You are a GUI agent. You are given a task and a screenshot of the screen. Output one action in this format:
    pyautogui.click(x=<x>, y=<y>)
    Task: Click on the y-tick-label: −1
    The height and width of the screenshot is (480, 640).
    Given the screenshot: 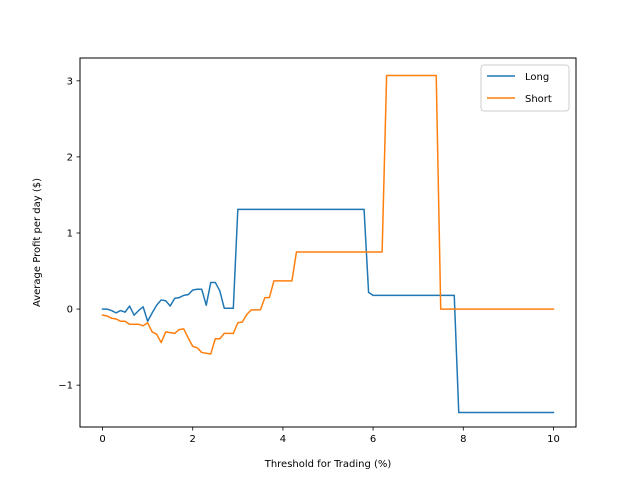 What is the action you would take?
    pyautogui.click(x=65, y=386)
    